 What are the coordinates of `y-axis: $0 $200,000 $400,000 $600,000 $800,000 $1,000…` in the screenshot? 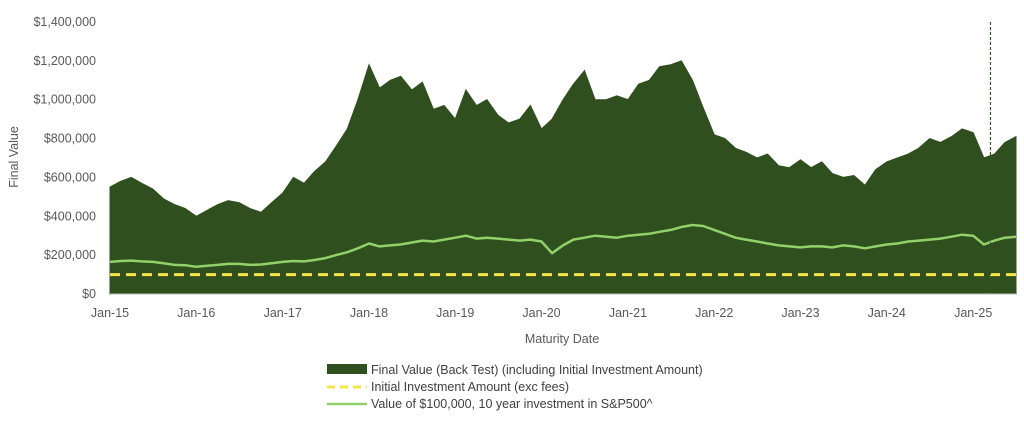 It's located at (64, 158).